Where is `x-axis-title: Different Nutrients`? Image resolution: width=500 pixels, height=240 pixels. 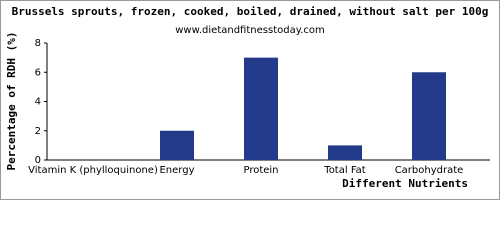 x-axis-title: Different Nutrients is located at coordinates (405, 183).